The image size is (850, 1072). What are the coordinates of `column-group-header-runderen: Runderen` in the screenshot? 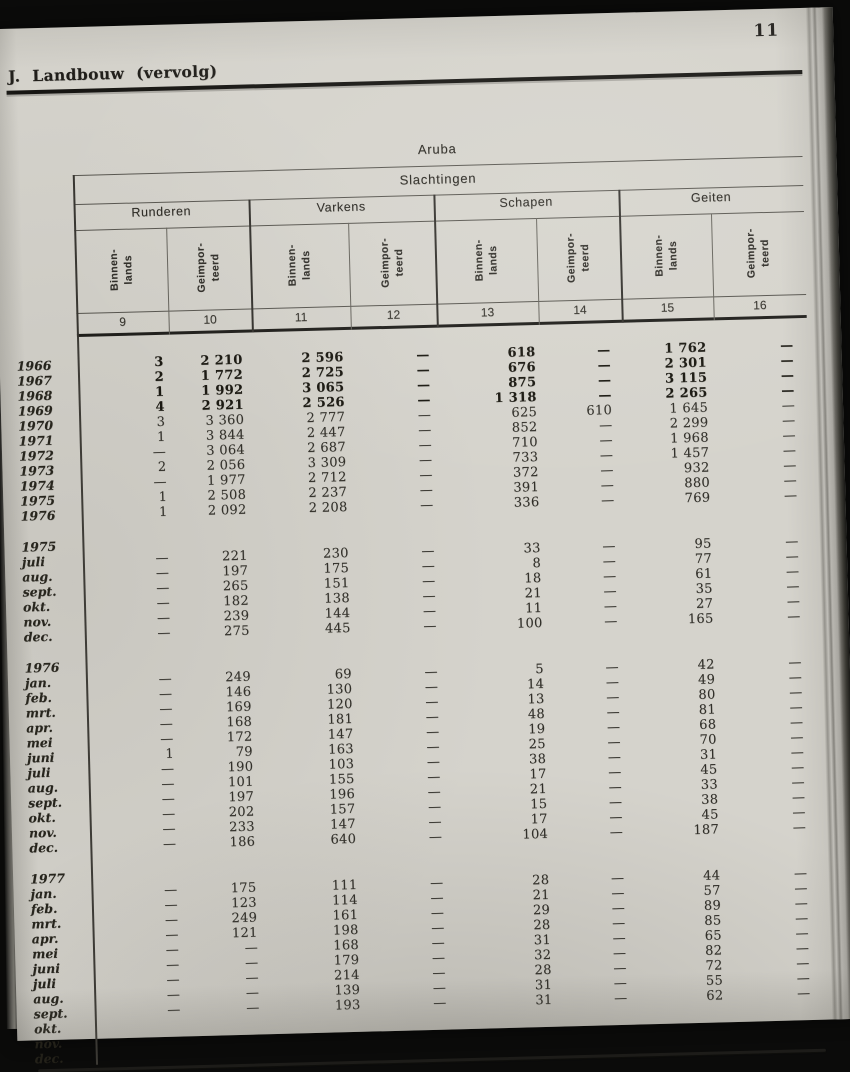 It's located at (161, 212).